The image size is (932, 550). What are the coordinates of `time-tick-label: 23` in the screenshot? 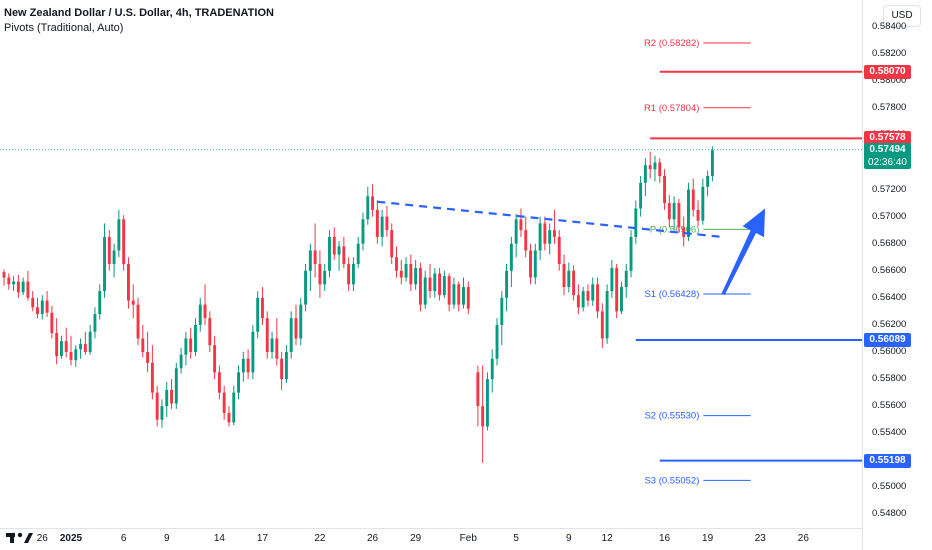 It's located at (760, 538).